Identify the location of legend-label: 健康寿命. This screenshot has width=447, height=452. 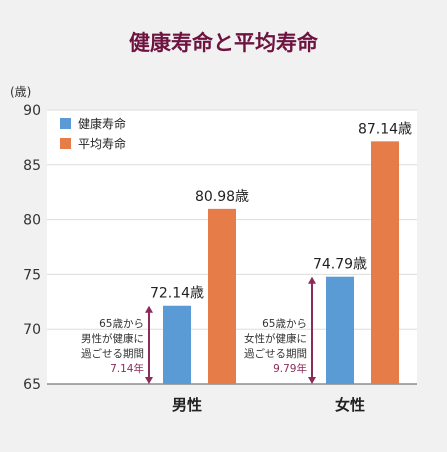
(102, 123).